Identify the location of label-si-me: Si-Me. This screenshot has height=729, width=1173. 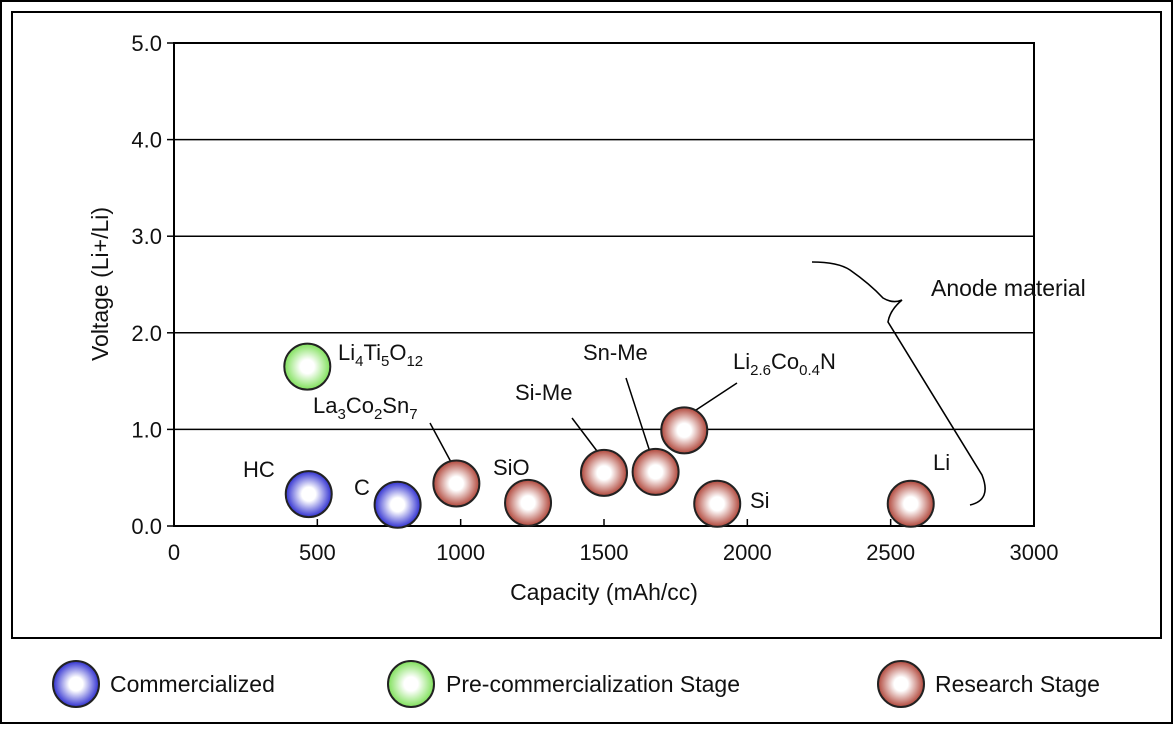
(543, 392).